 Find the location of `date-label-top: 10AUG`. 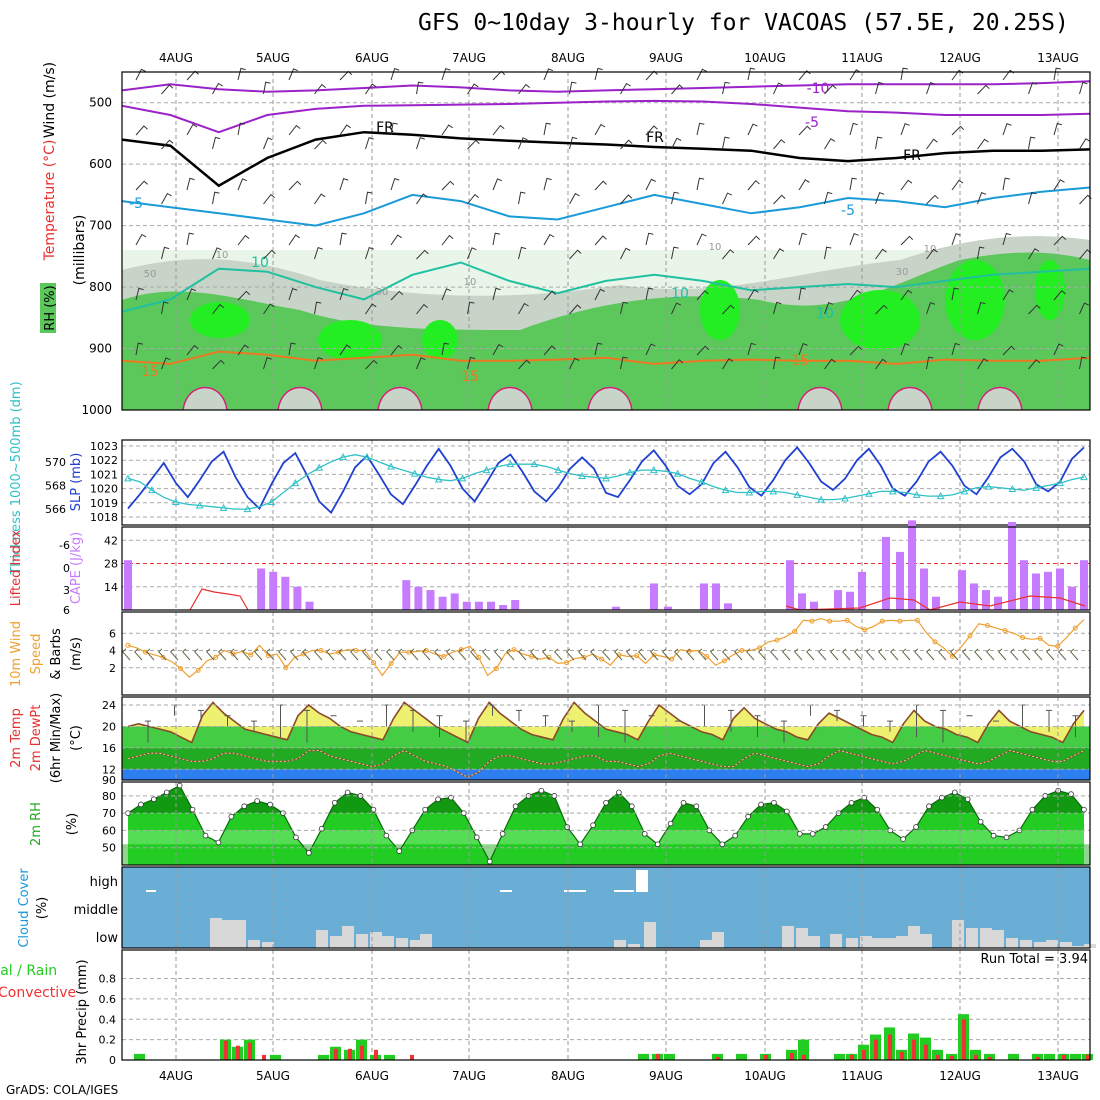

date-label-top: 10AUG is located at coordinates (765, 58).